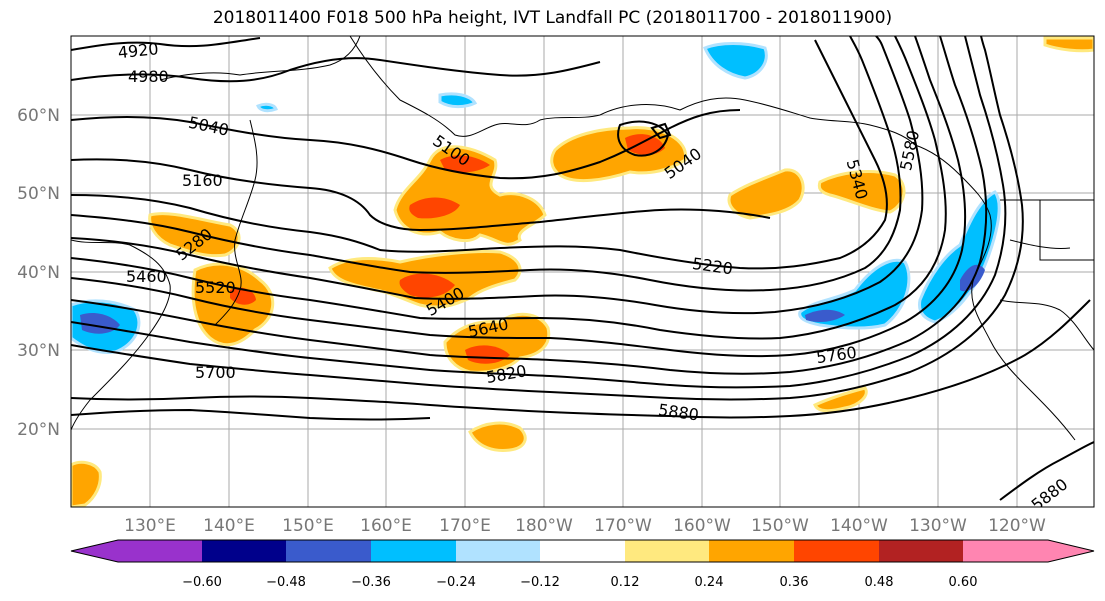 Image resolution: width=1105 pixels, height=601 pixels. I want to click on lon-label: 170°E, so click(465, 526).